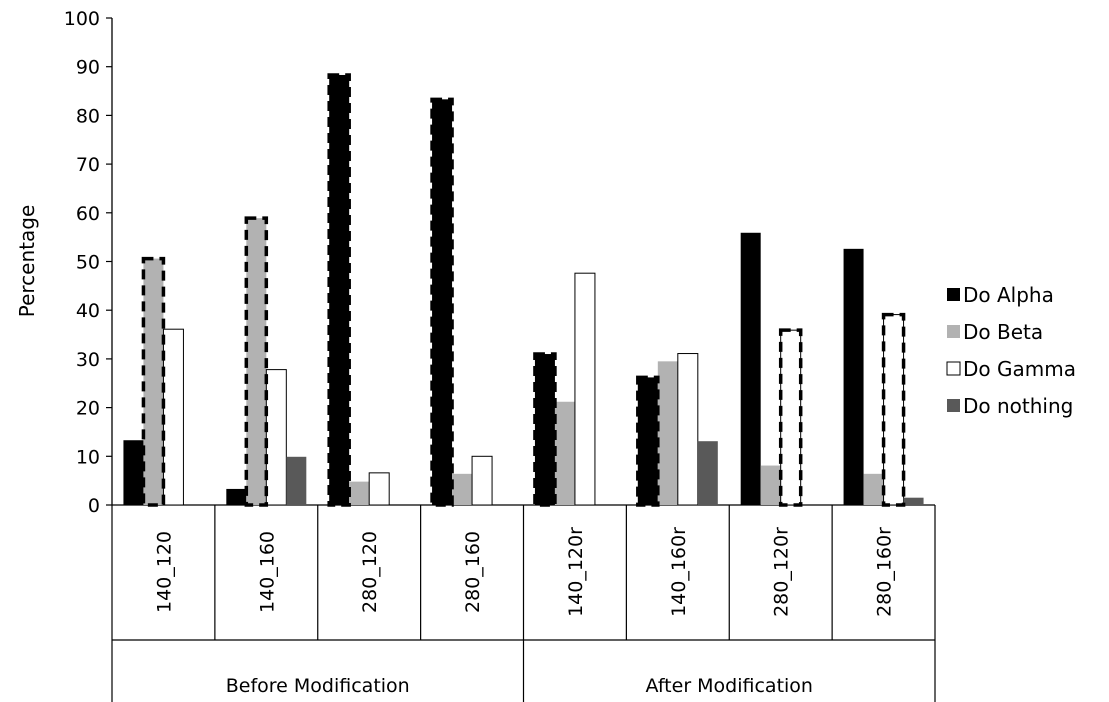 The width and height of the screenshot is (1109, 702). What do you see at coordinates (88, 165) in the screenshot?
I see `y-tick-label: 70` at bounding box center [88, 165].